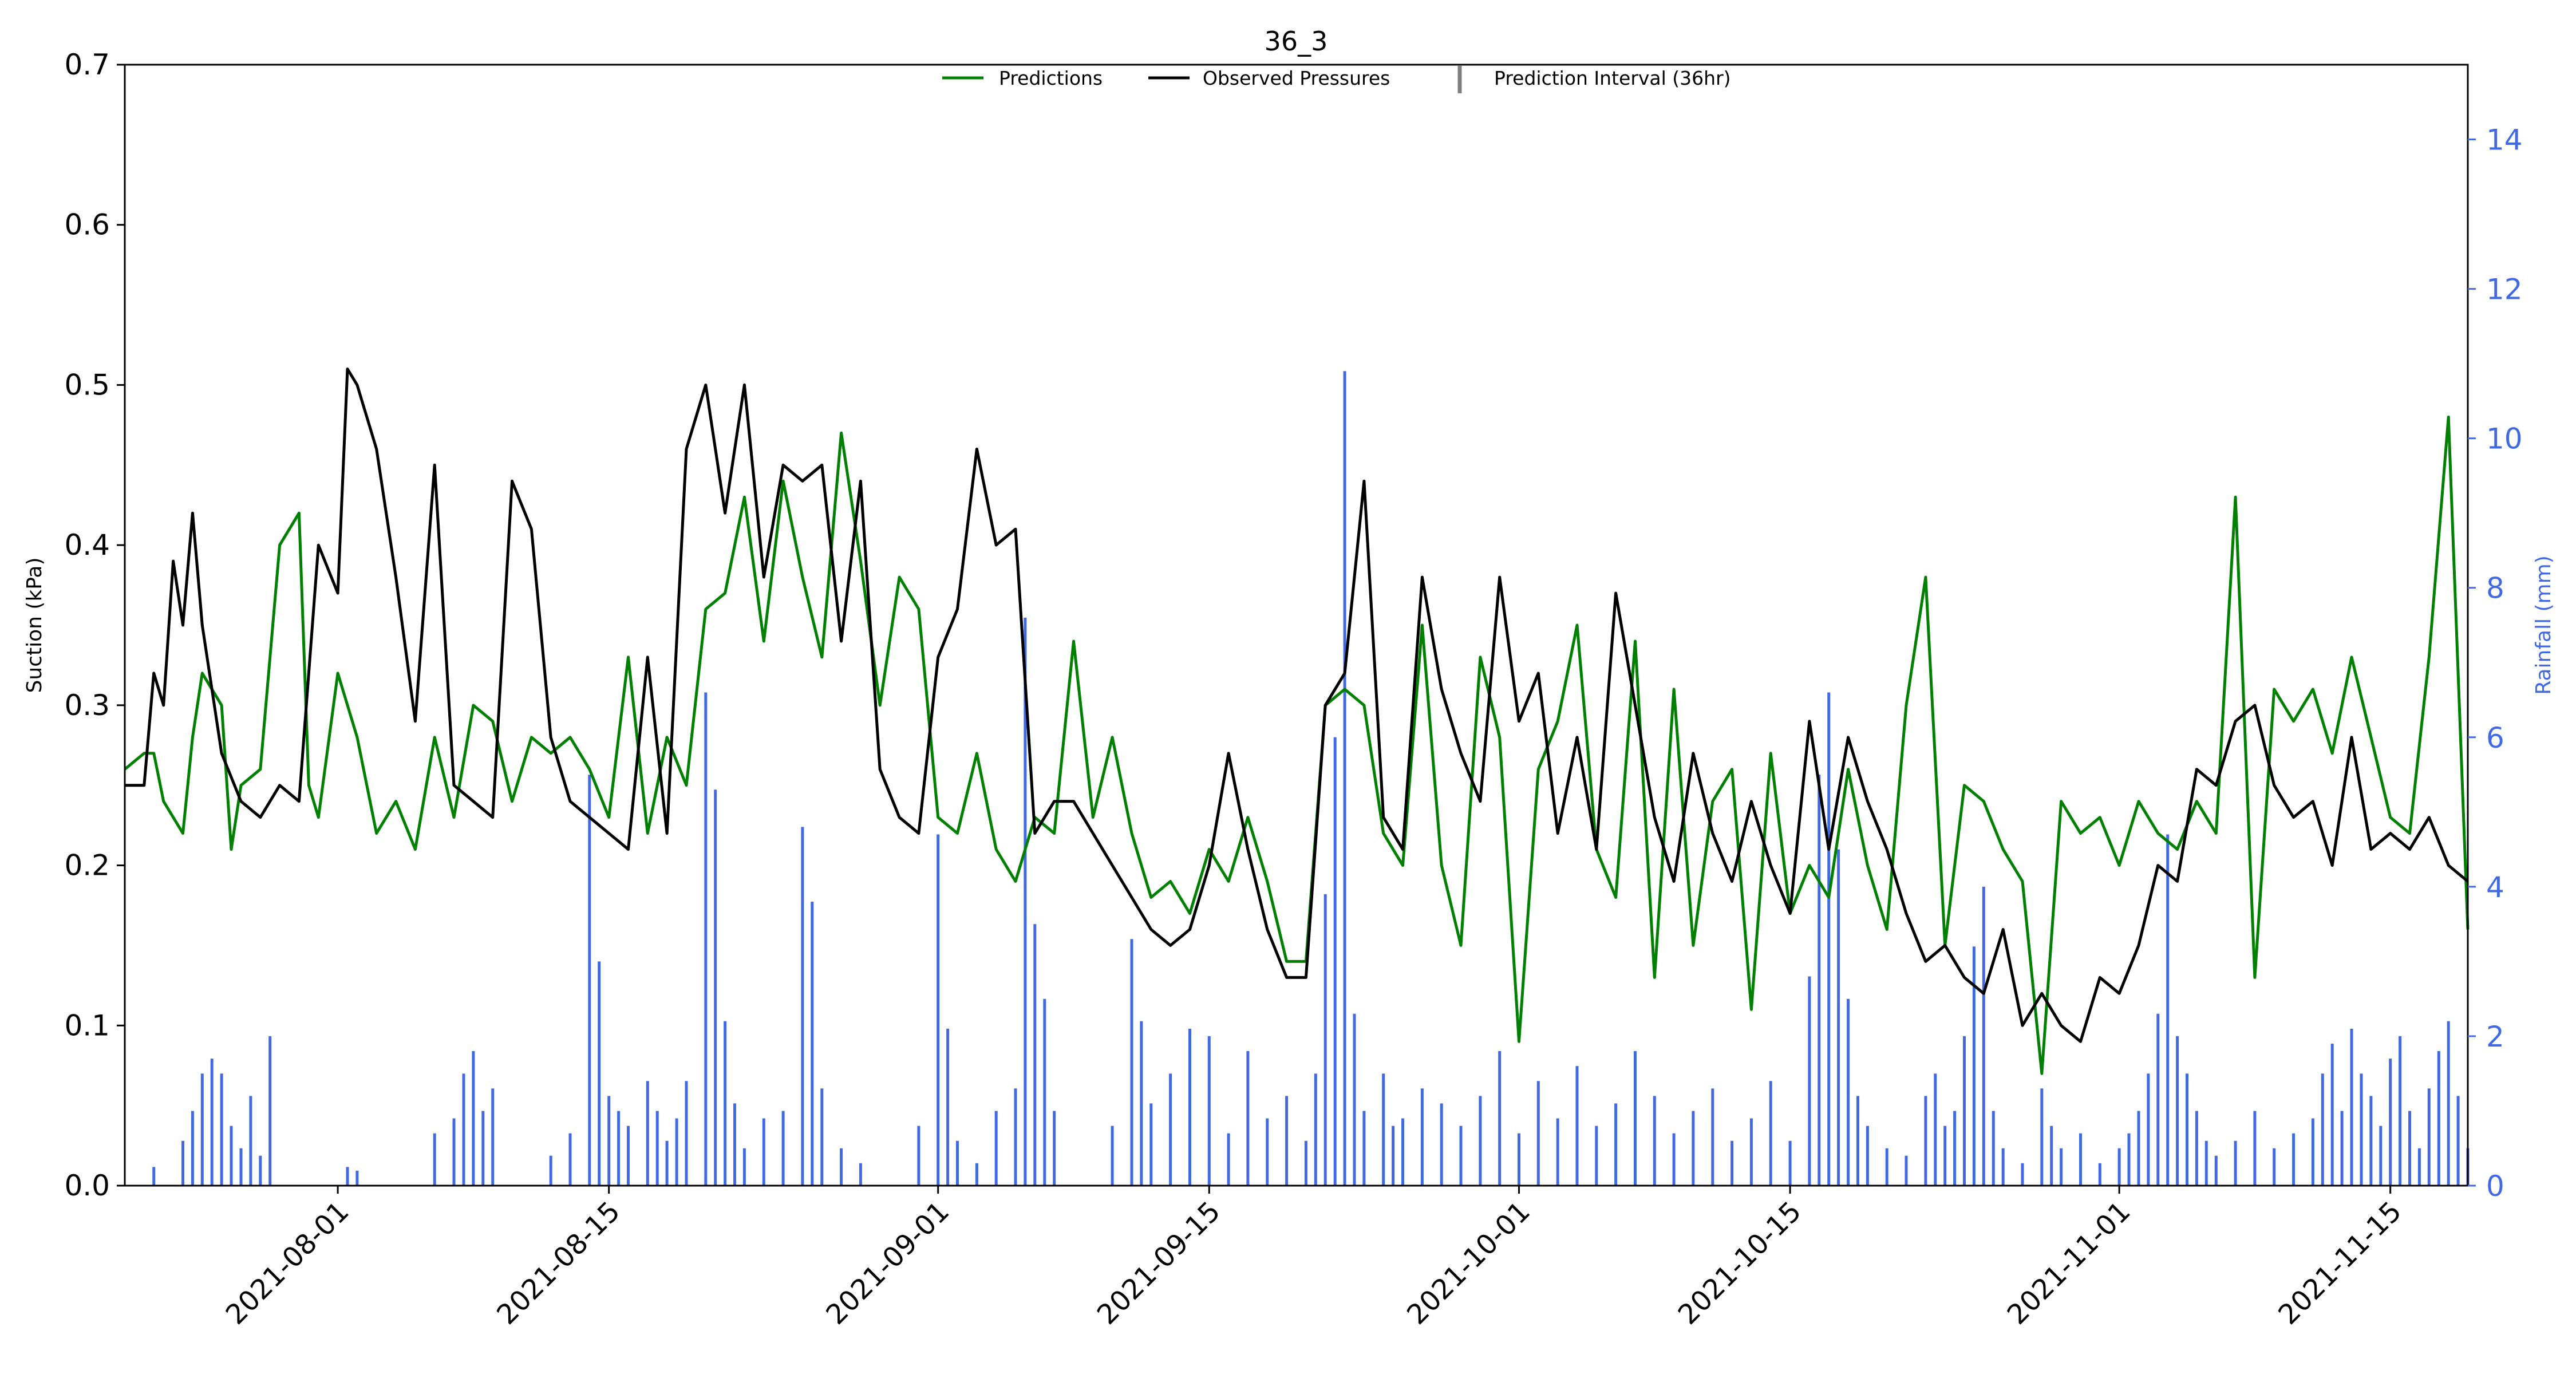 This screenshot has width=2576, height=1374. What do you see at coordinates (87, 225) in the screenshot?
I see `y-tick-label: 0.6` at bounding box center [87, 225].